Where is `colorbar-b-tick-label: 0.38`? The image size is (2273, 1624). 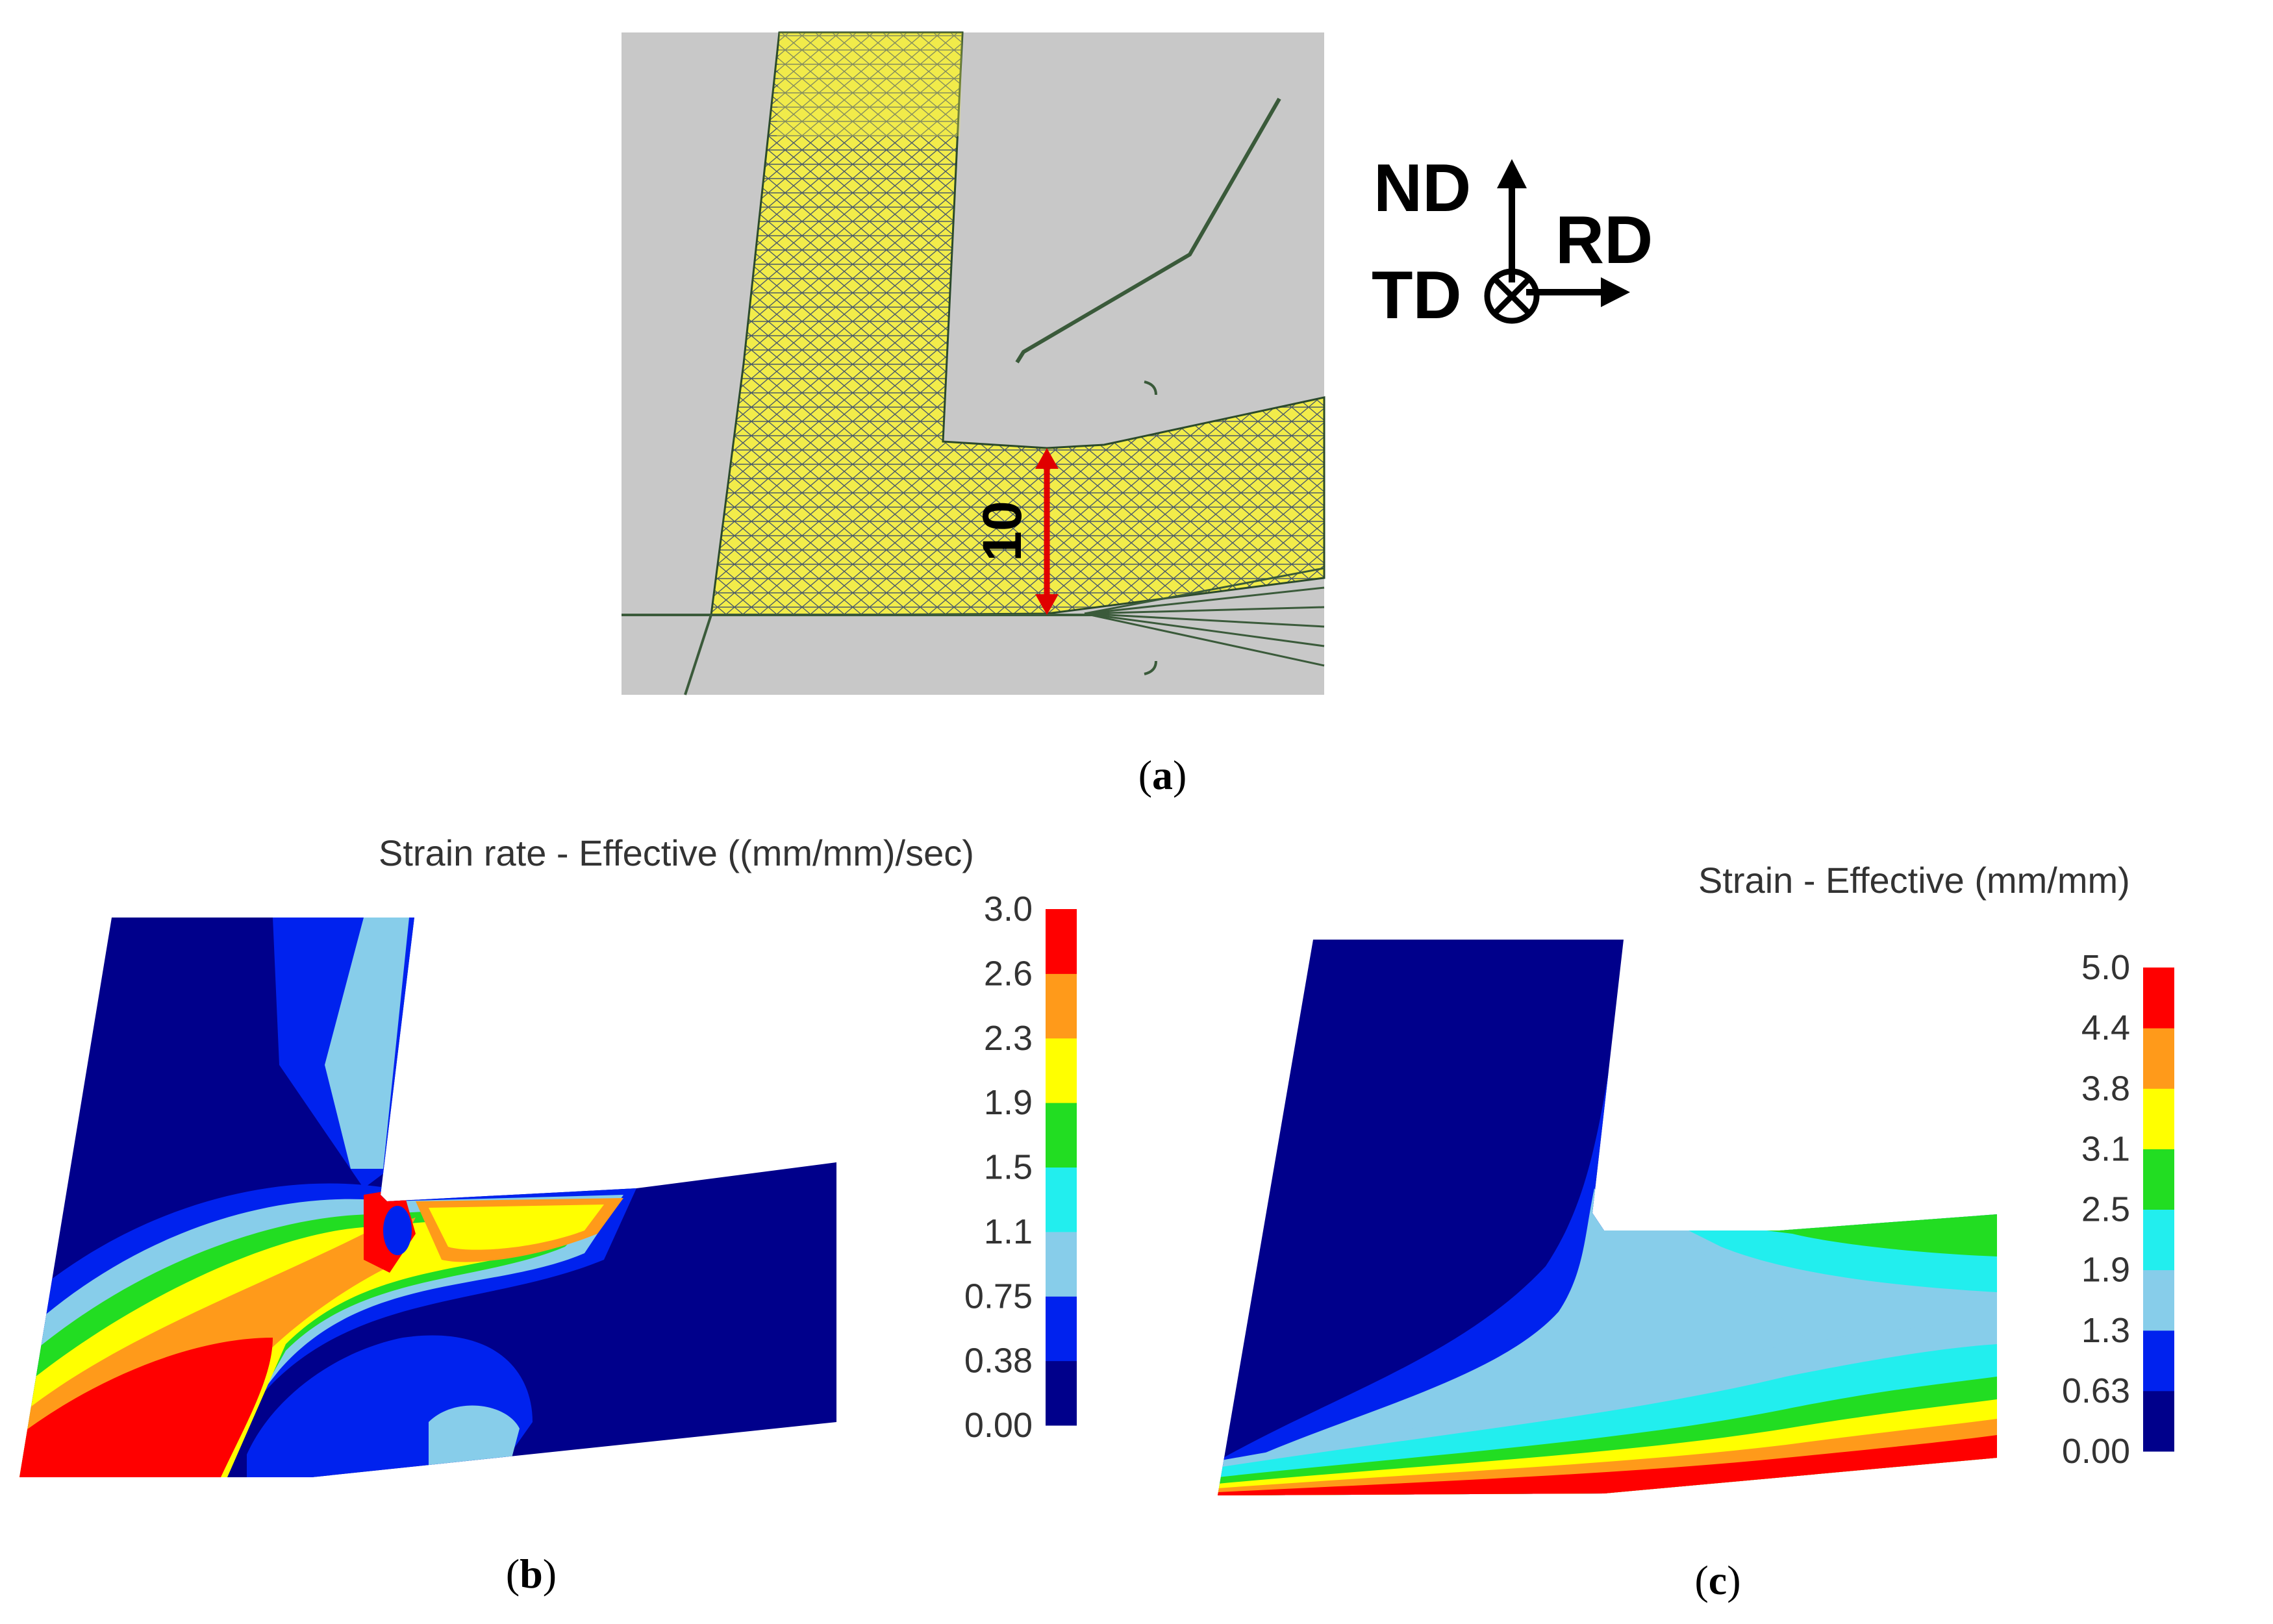 colorbar-b-tick-label: 0.38 is located at coordinates (999, 1361).